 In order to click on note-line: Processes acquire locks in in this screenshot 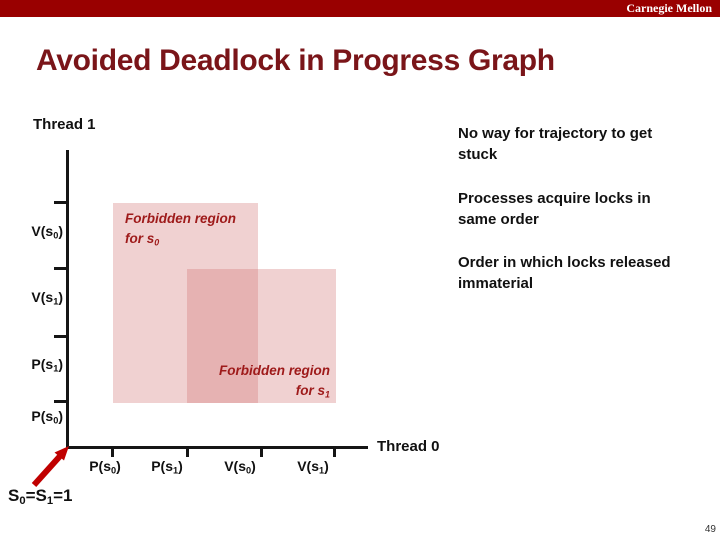, I will do `click(554, 198)`.